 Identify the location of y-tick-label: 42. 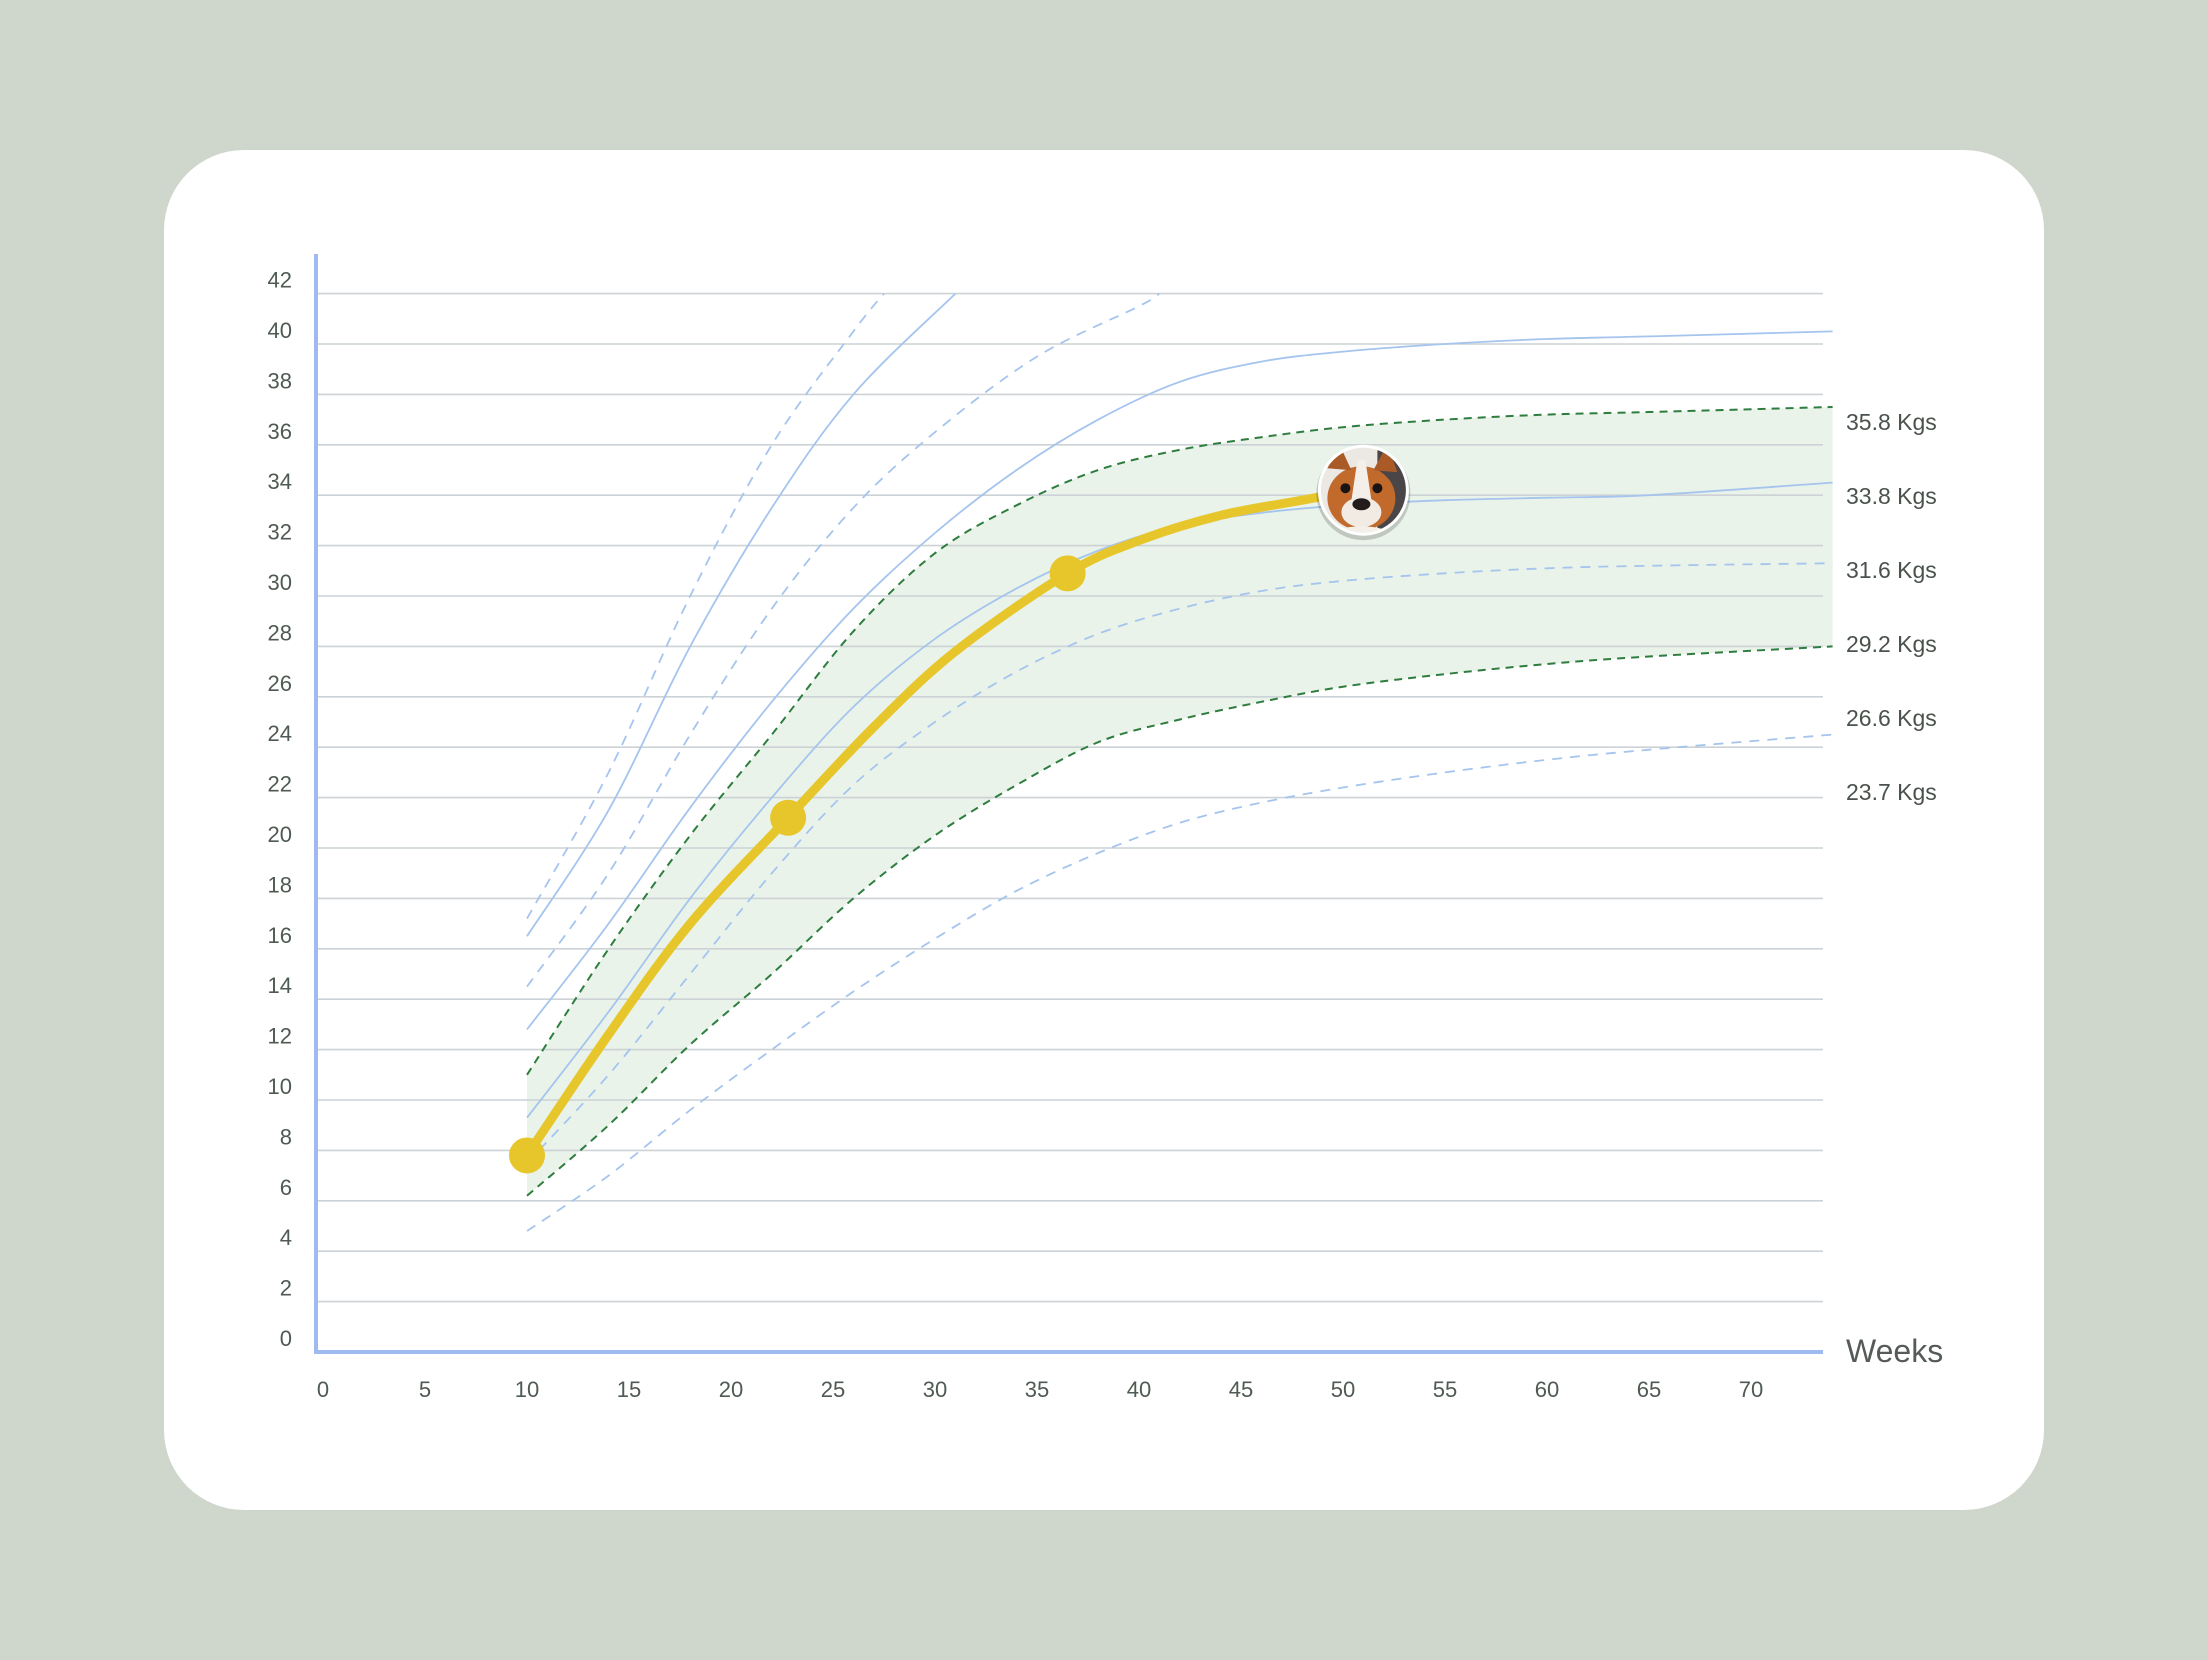
(280, 280).